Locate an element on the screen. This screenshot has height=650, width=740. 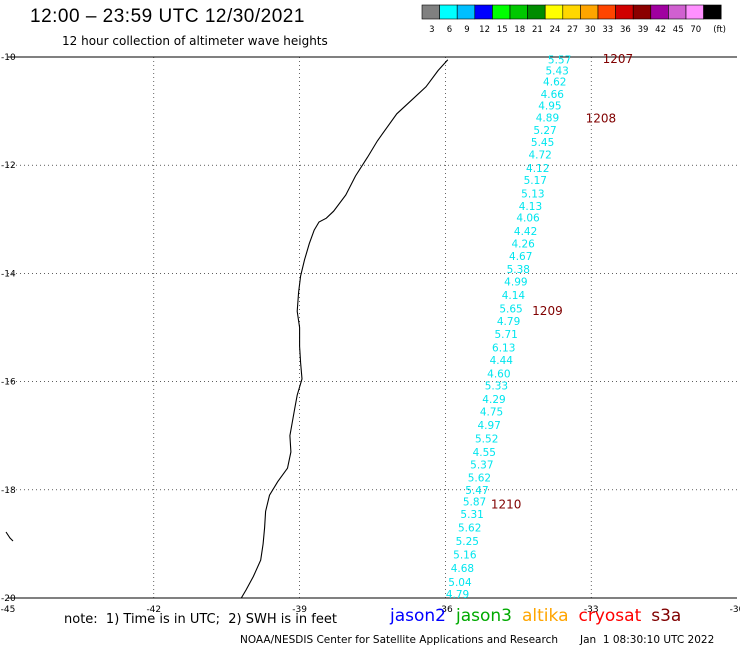
legend-unit: (ft) is located at coordinates (719, 30).